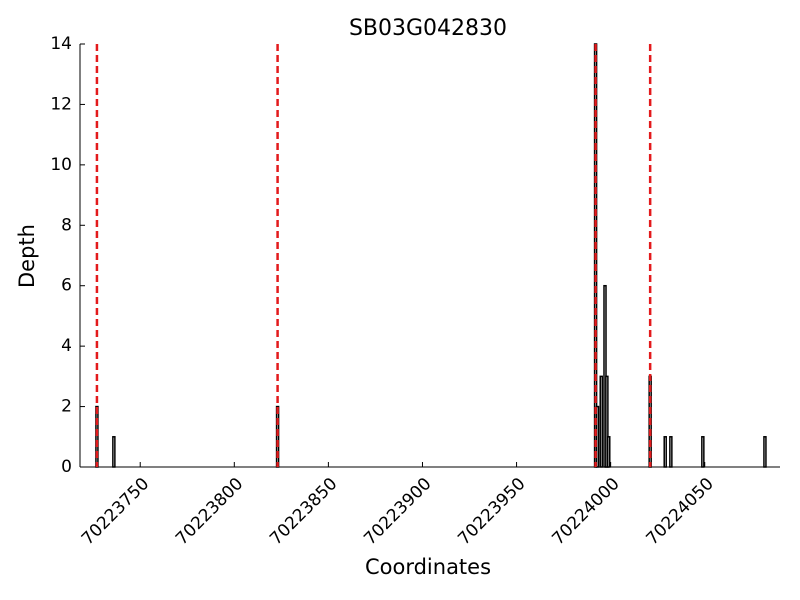 The width and height of the screenshot is (800, 600). Describe the element at coordinates (428, 28) in the screenshot. I see `chart-title: SB03G042830` at that location.